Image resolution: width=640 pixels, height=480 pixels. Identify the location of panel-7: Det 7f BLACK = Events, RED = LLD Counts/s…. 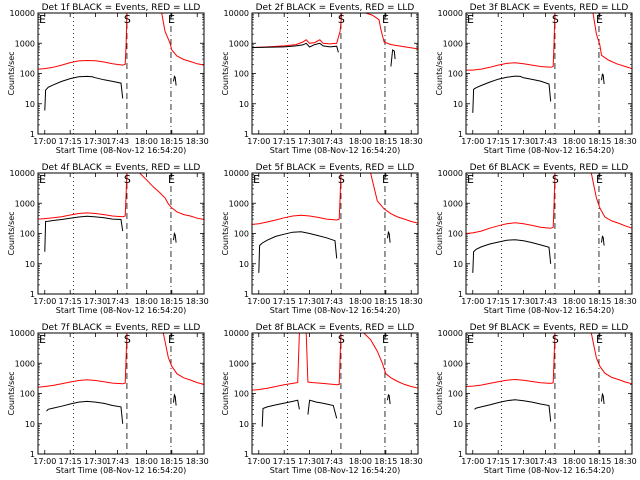
(108, 399).